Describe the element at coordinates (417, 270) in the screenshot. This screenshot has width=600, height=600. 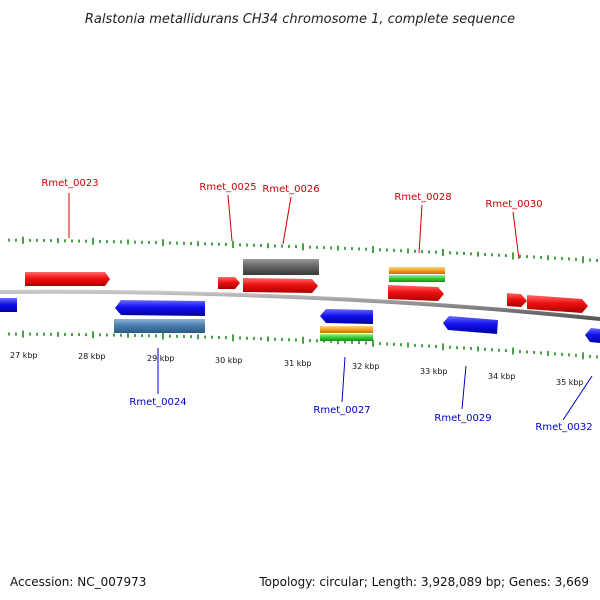
I see `gene-block-orange` at that location.